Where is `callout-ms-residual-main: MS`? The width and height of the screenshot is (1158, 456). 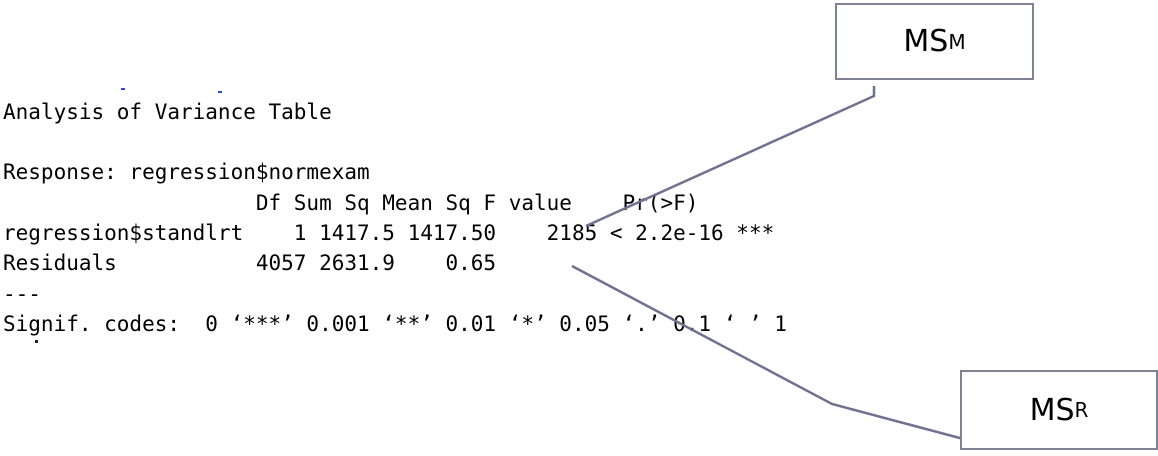
callout-ms-residual-main: MS is located at coordinates (1052, 410).